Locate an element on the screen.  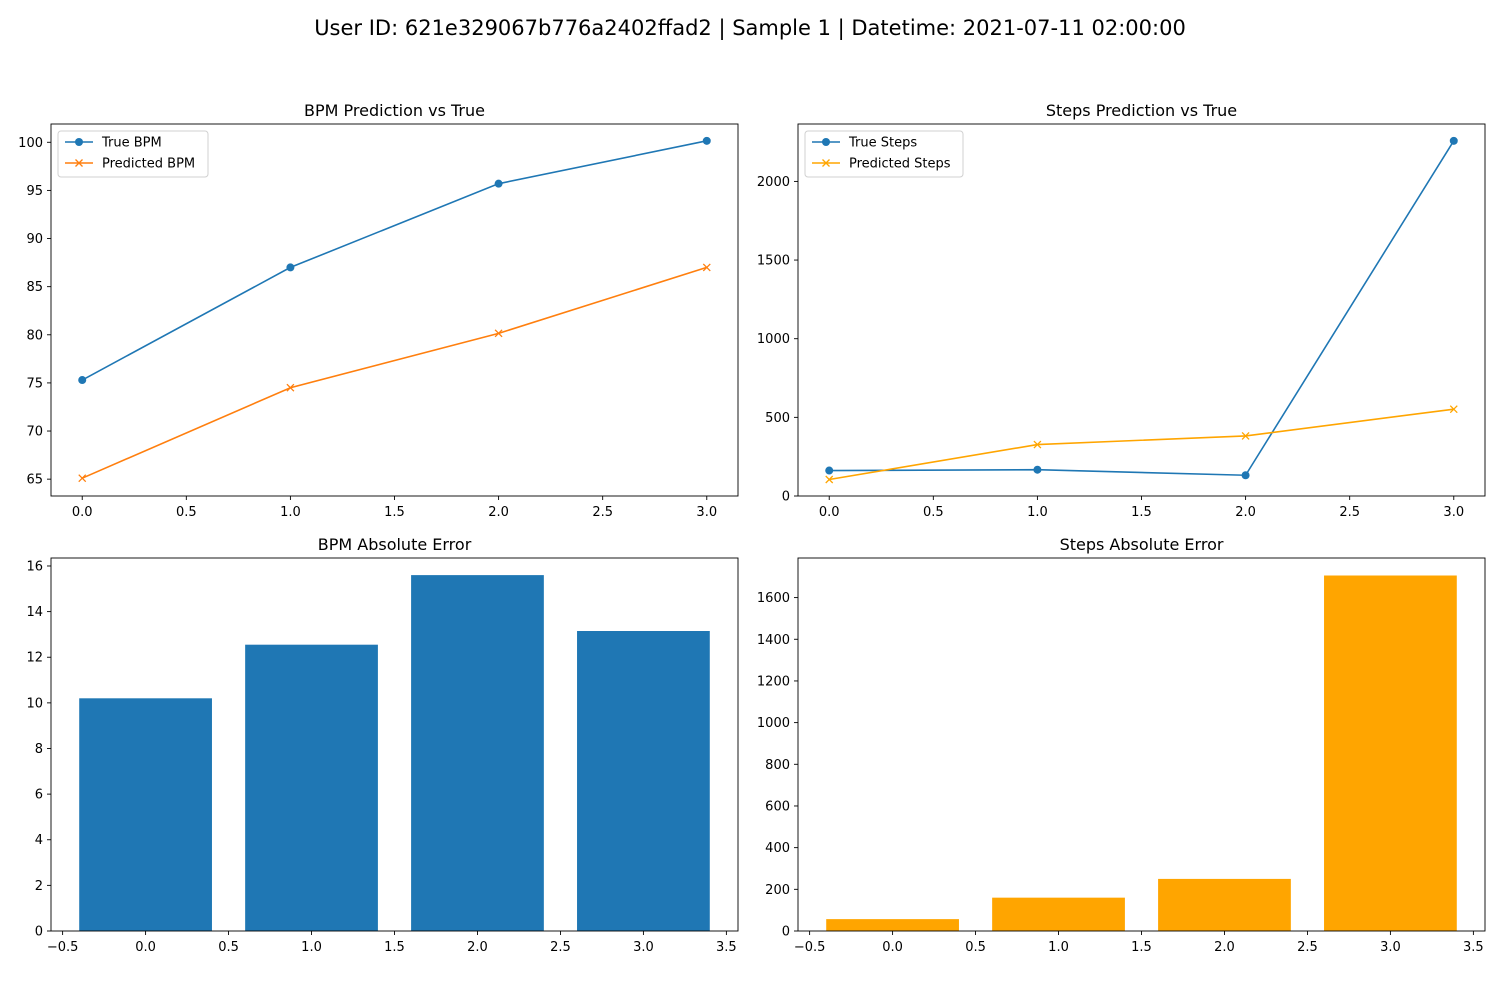
chart-title: BPM Absolute Error is located at coordinates (395, 544).